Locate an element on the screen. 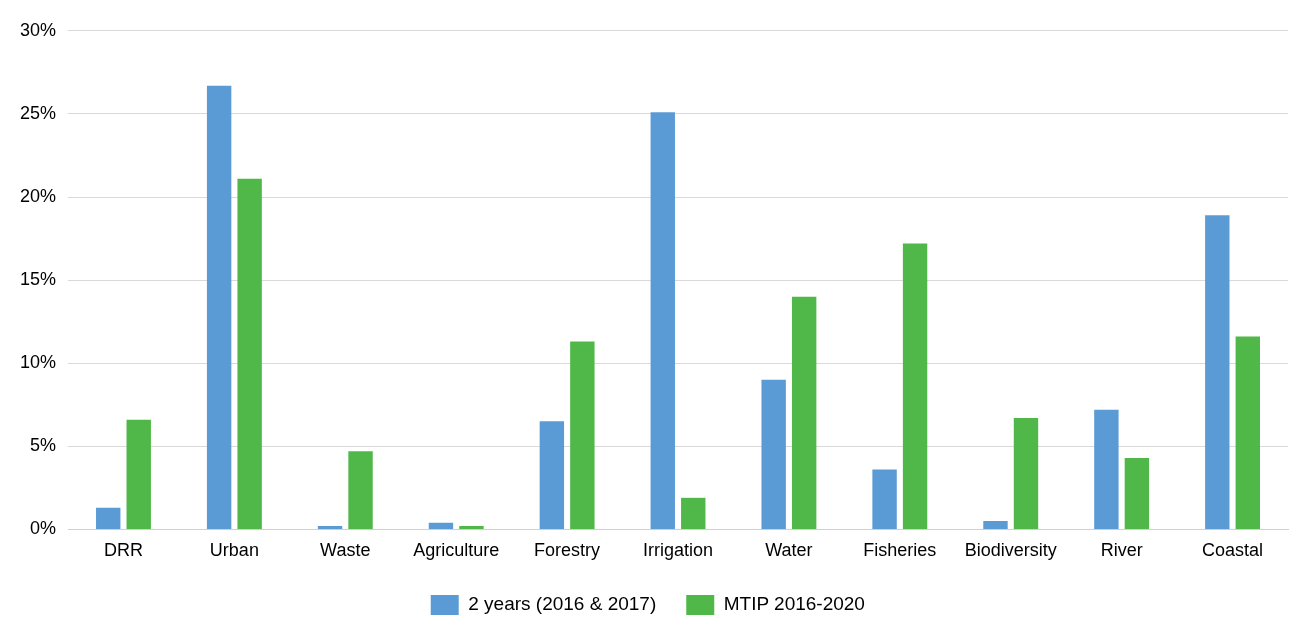  x-tick-label: Agriculture is located at coordinates (456, 550).